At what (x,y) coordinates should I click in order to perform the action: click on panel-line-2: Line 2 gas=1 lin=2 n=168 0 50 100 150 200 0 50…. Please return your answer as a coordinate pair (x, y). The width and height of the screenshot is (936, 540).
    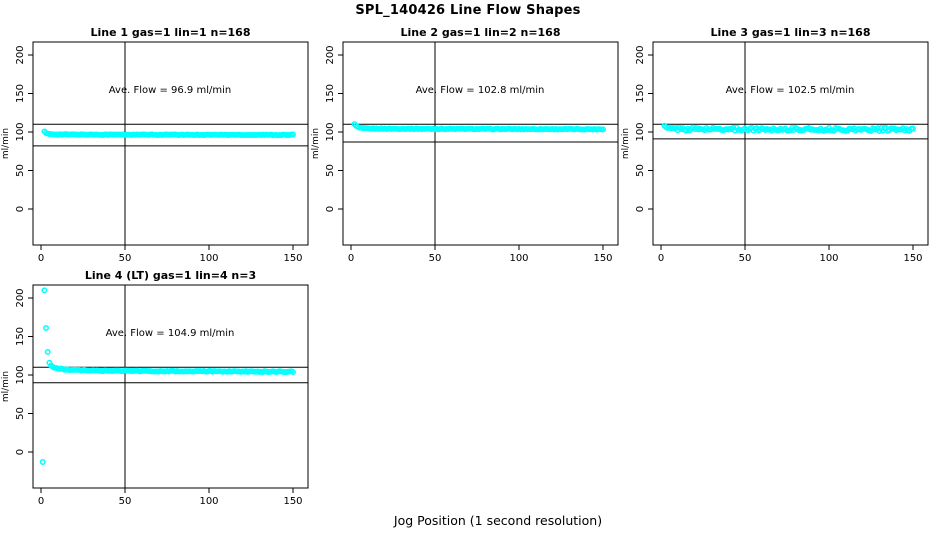
    Looking at the image, I should click on (465, 146).